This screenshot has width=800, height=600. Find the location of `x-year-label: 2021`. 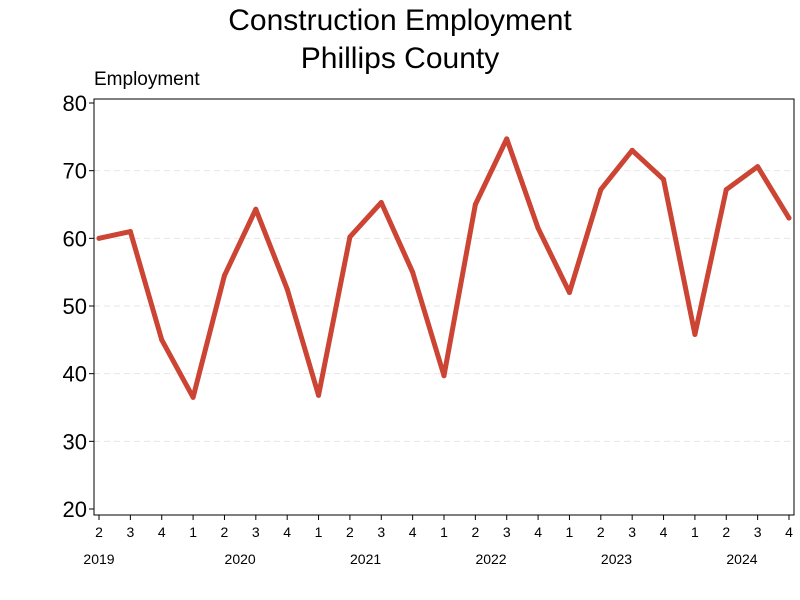

x-year-label: 2021 is located at coordinates (365, 559).